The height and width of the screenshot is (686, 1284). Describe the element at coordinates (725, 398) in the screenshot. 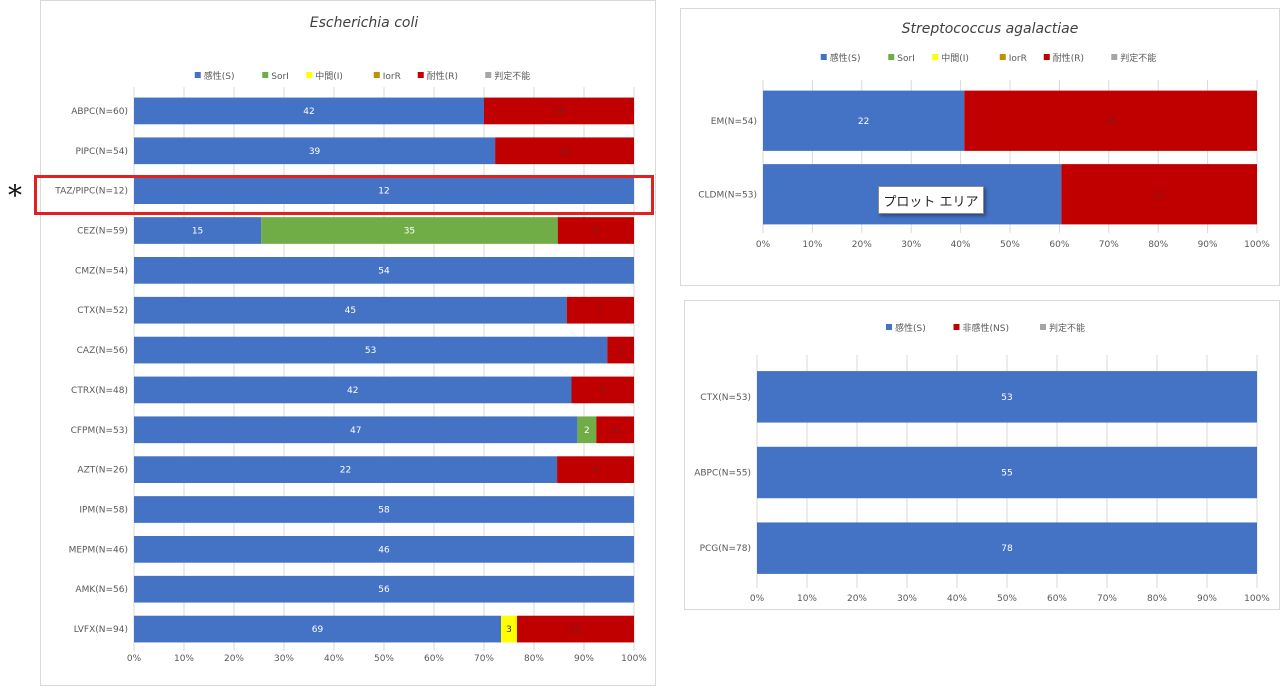

I see `category-label: CTX(N=53)` at that location.